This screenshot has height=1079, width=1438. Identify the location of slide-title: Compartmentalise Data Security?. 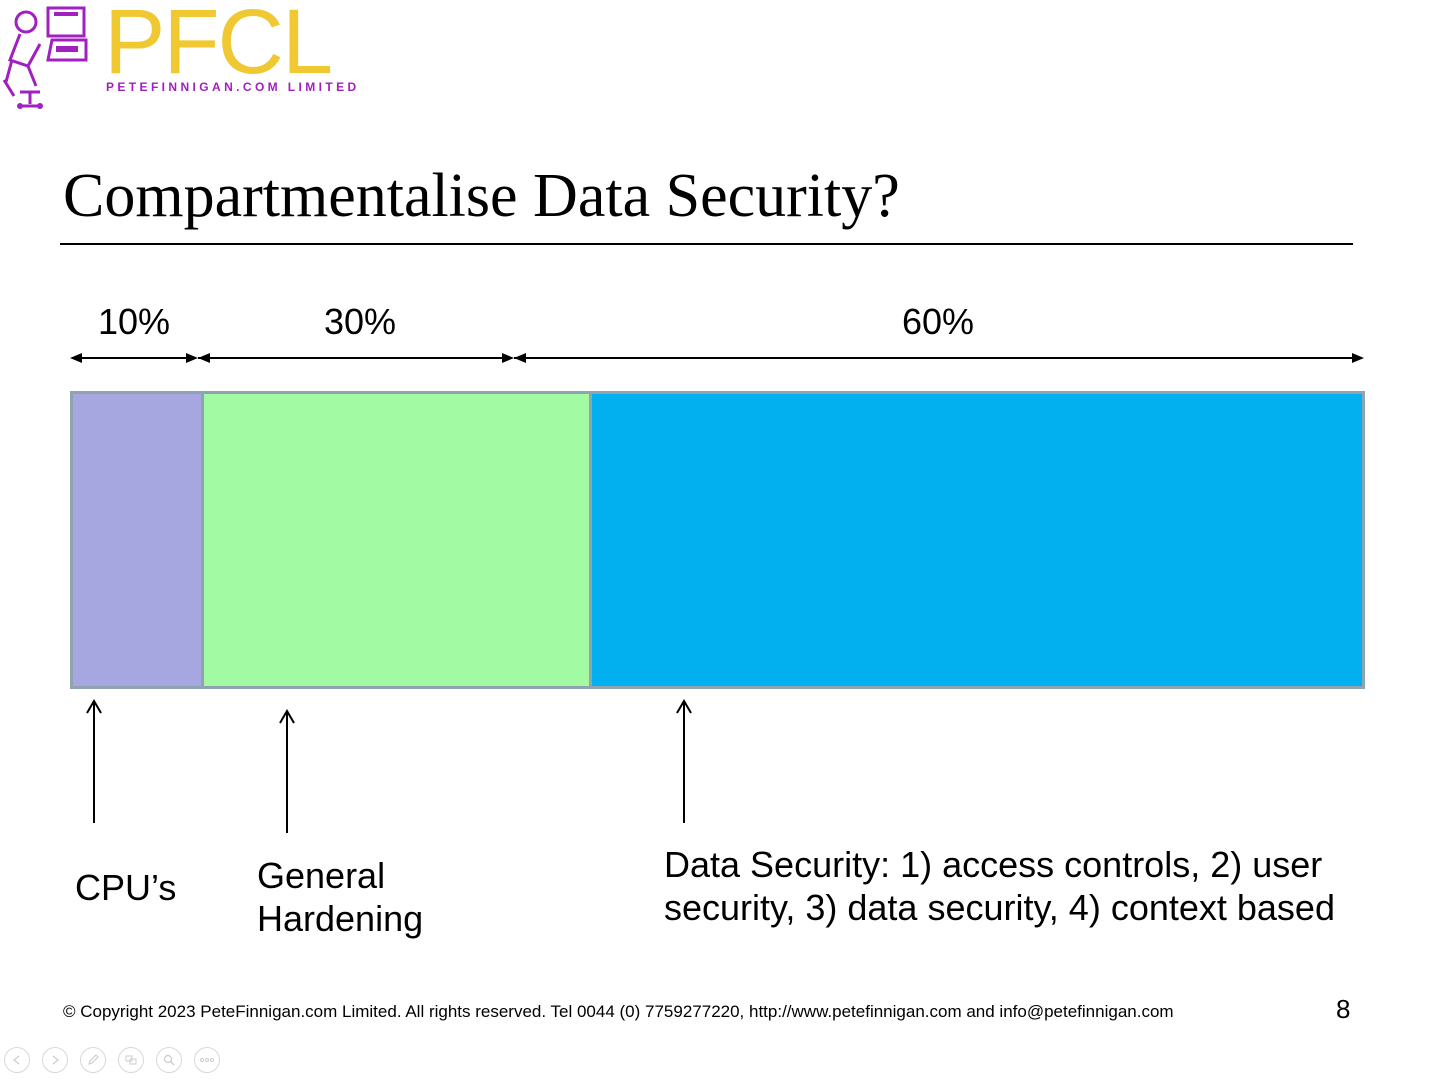
(481, 196).